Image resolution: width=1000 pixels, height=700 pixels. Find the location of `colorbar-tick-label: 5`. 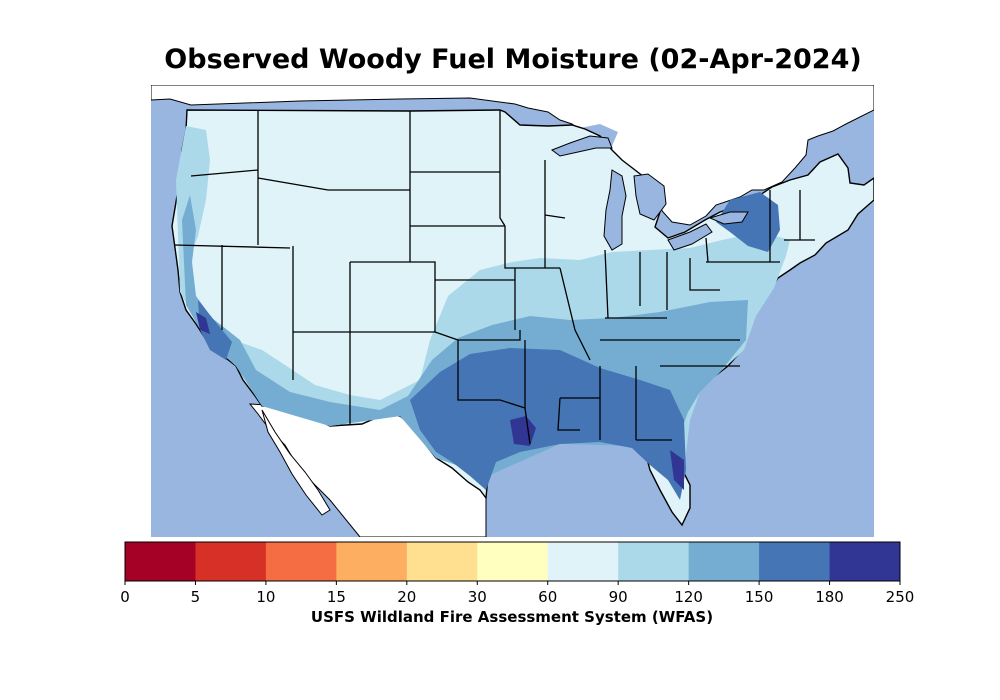

colorbar-tick-label: 5 is located at coordinates (196, 597).